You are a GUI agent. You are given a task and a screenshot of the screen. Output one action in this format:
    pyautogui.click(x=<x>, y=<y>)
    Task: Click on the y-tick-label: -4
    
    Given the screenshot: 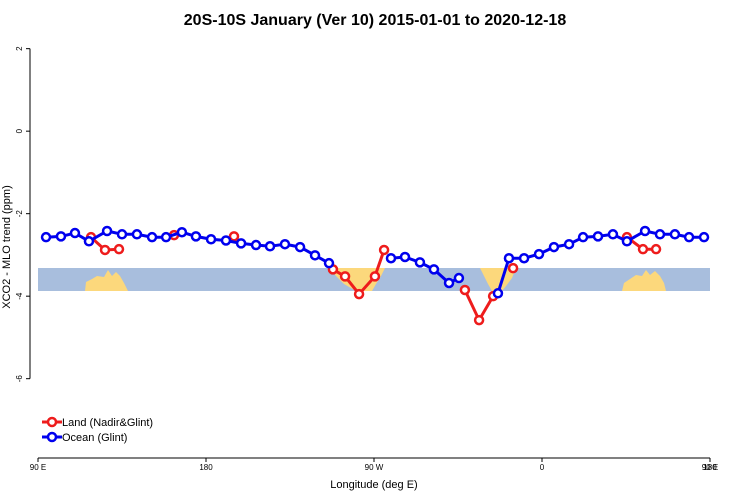 What is the action you would take?
    pyautogui.click(x=19, y=296)
    